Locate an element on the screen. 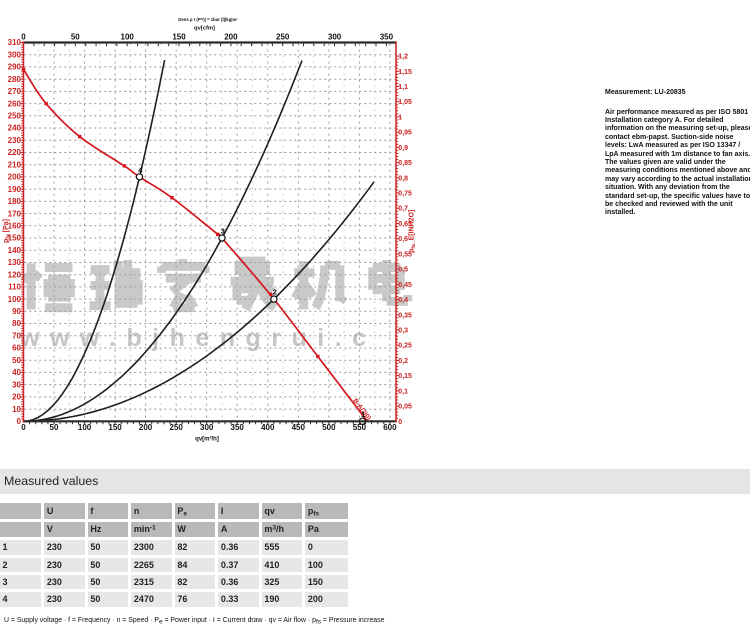 The image size is (750, 630). svg-text: 0,6 is located at coordinates (403, 239).